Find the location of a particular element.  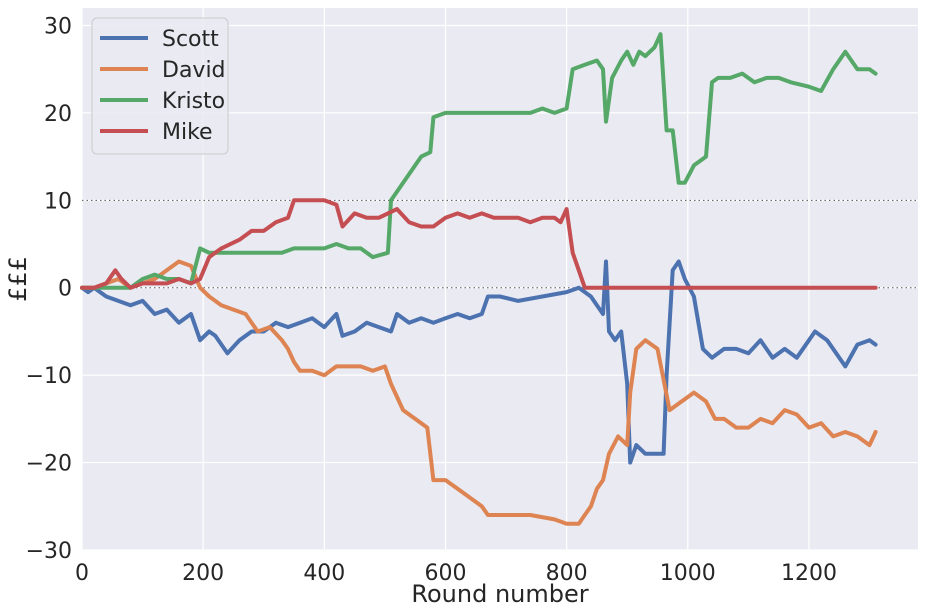

y-tick-label: 20 is located at coordinates (58, 114).